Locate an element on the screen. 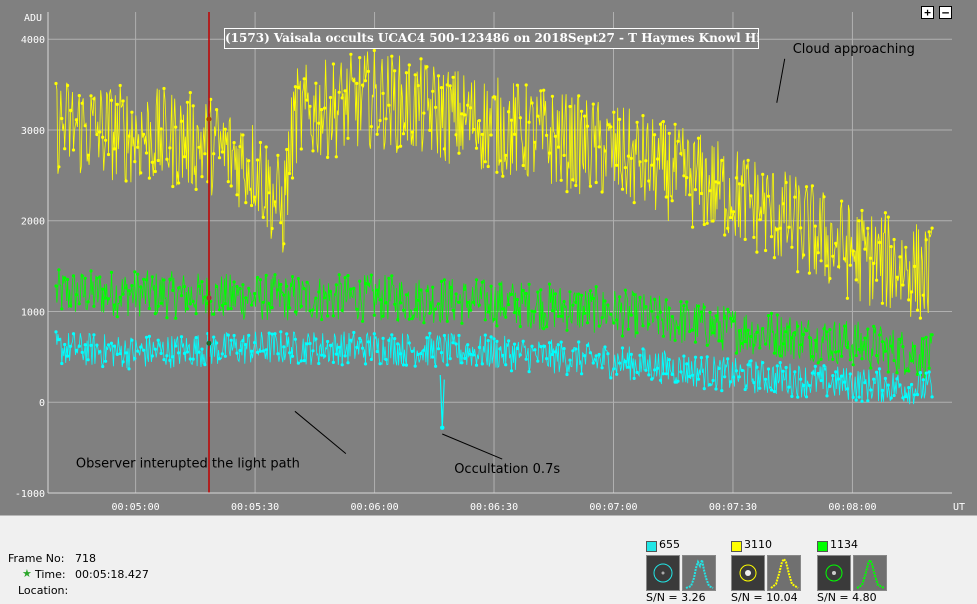  target-2-aperture-image is located at coordinates (748, 573).